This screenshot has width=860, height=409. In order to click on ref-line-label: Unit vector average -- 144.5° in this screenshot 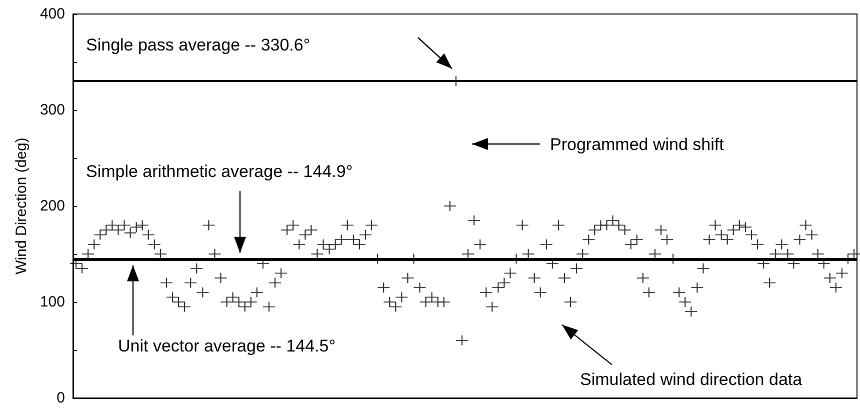, I will do `click(227, 346)`.